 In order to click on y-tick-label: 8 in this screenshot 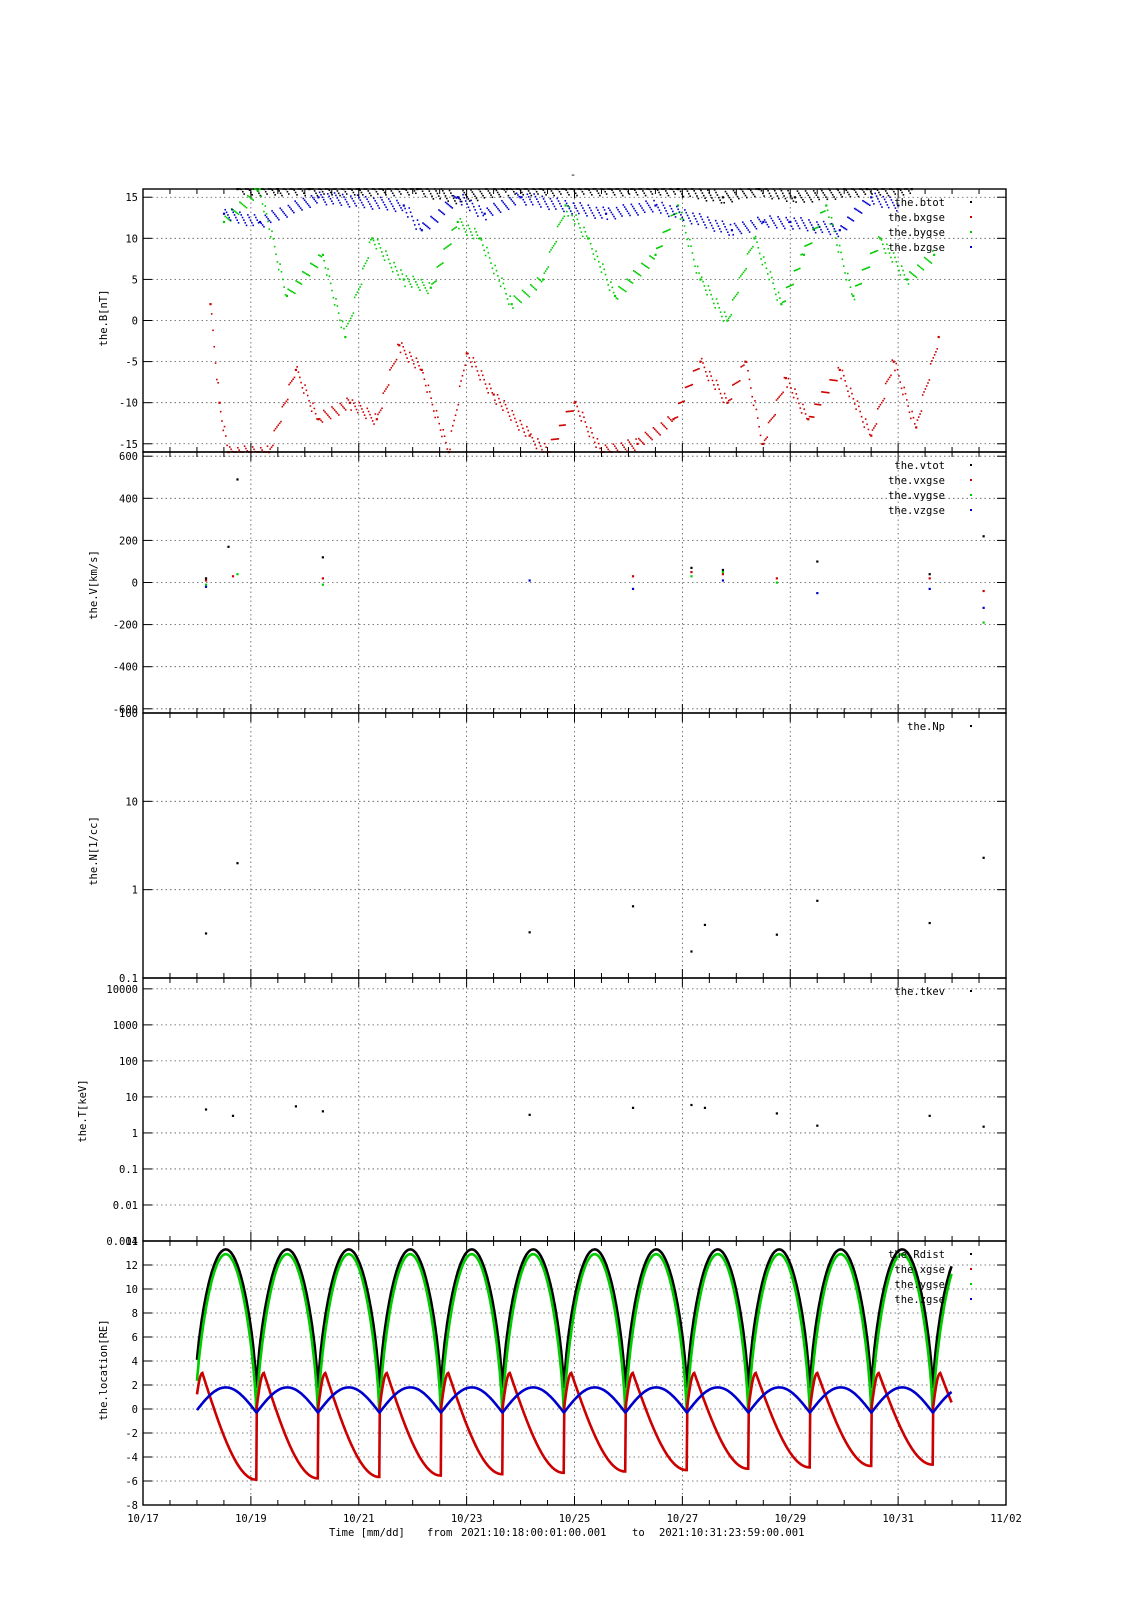, I will do `click(135, 1314)`.